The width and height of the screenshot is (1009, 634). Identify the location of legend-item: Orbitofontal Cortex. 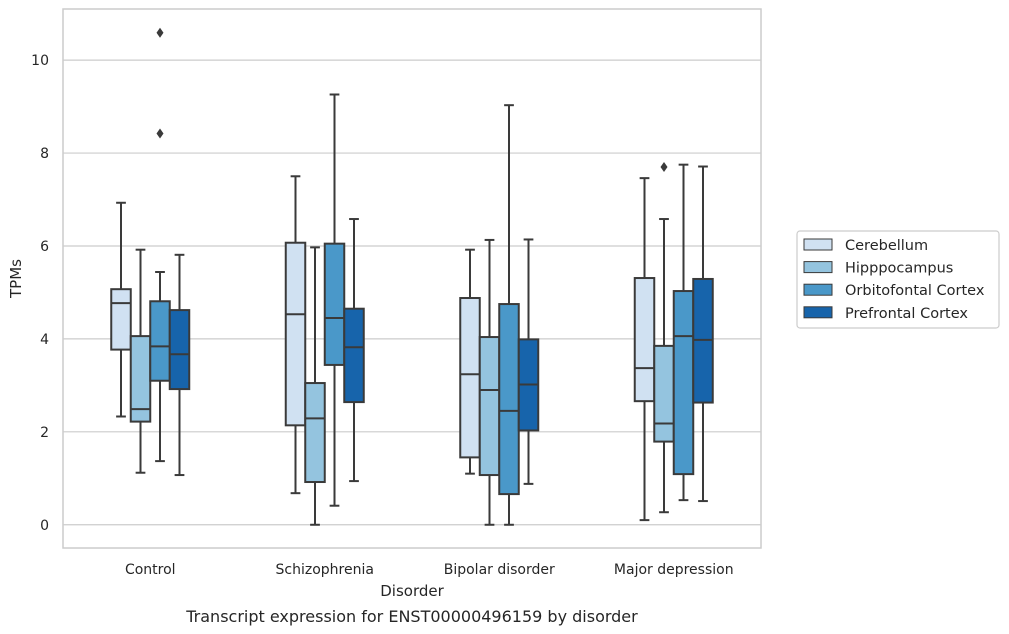
(894, 291).